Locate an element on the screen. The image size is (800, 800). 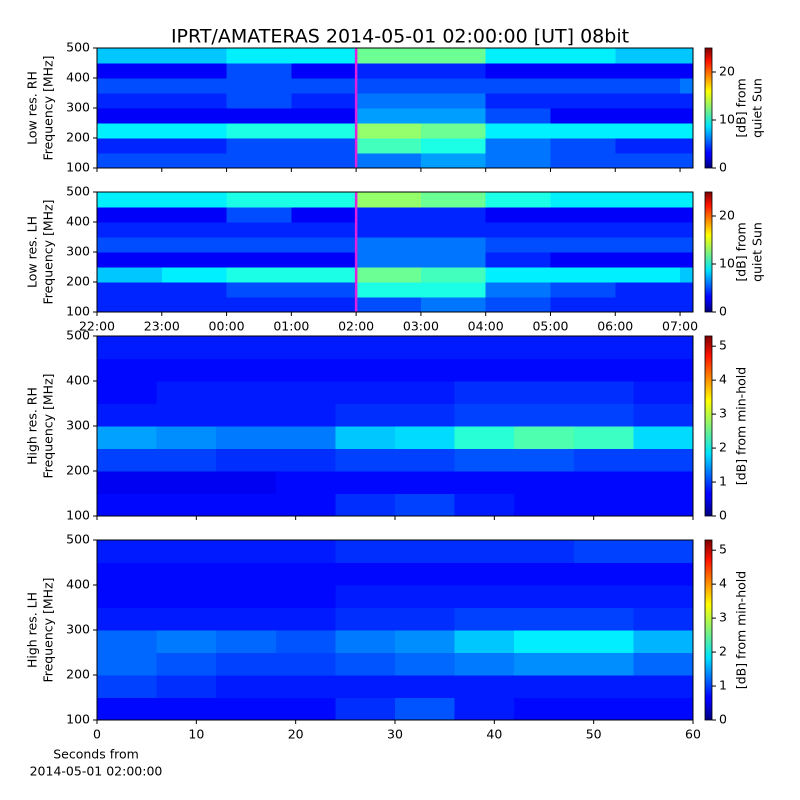
colorbar-tick-label: 4 is located at coordinates (723, 379).